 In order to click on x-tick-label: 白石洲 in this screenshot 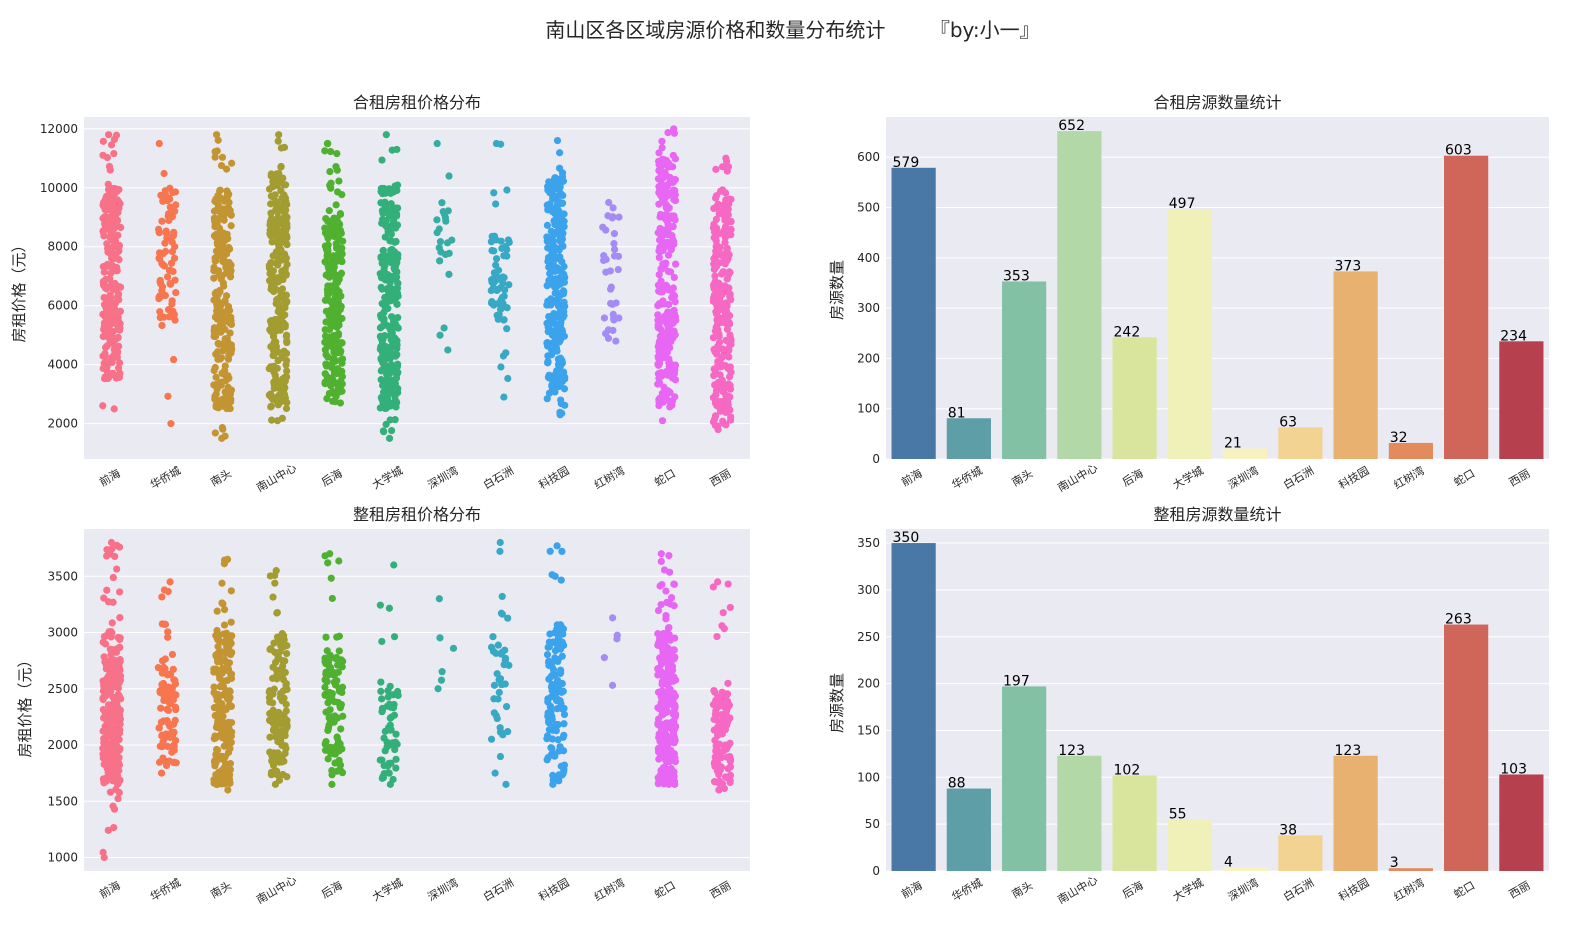, I will do `click(1299, 889)`.